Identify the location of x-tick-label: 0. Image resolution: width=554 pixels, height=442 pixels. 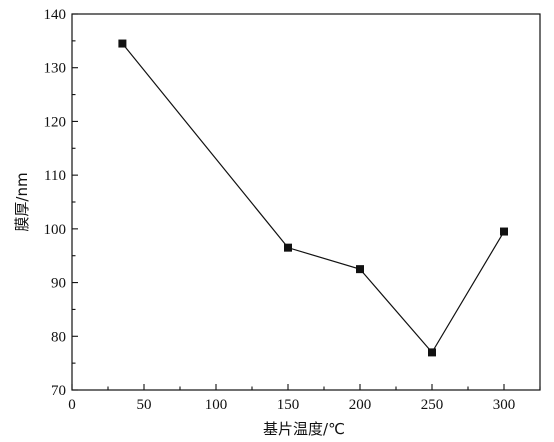
(72, 405).